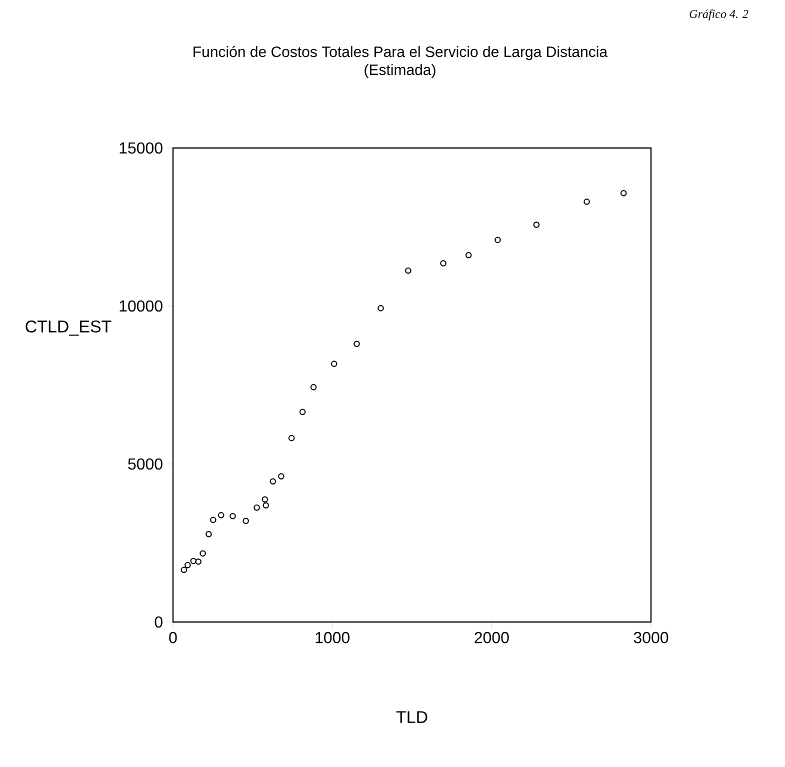 This screenshot has width=785, height=767. I want to click on y-tick-label: 10000, so click(141, 306).